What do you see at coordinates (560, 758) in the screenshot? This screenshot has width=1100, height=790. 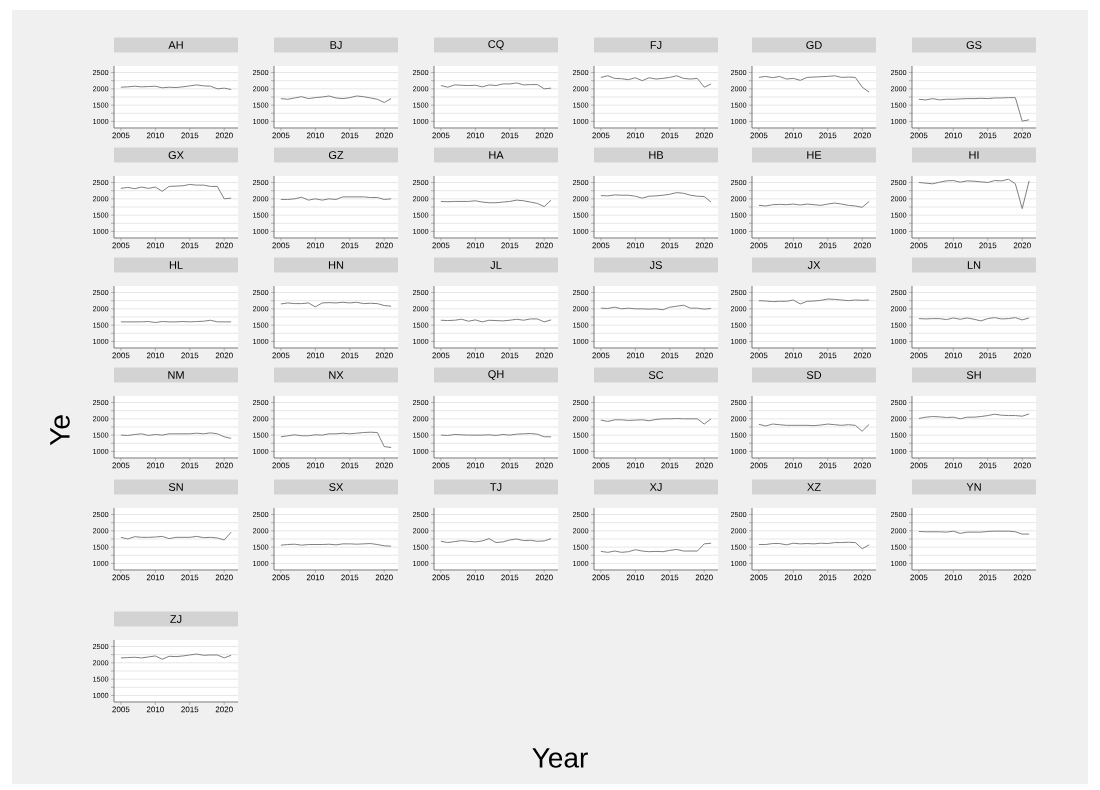 I see `x-axis-title: Year` at bounding box center [560, 758].